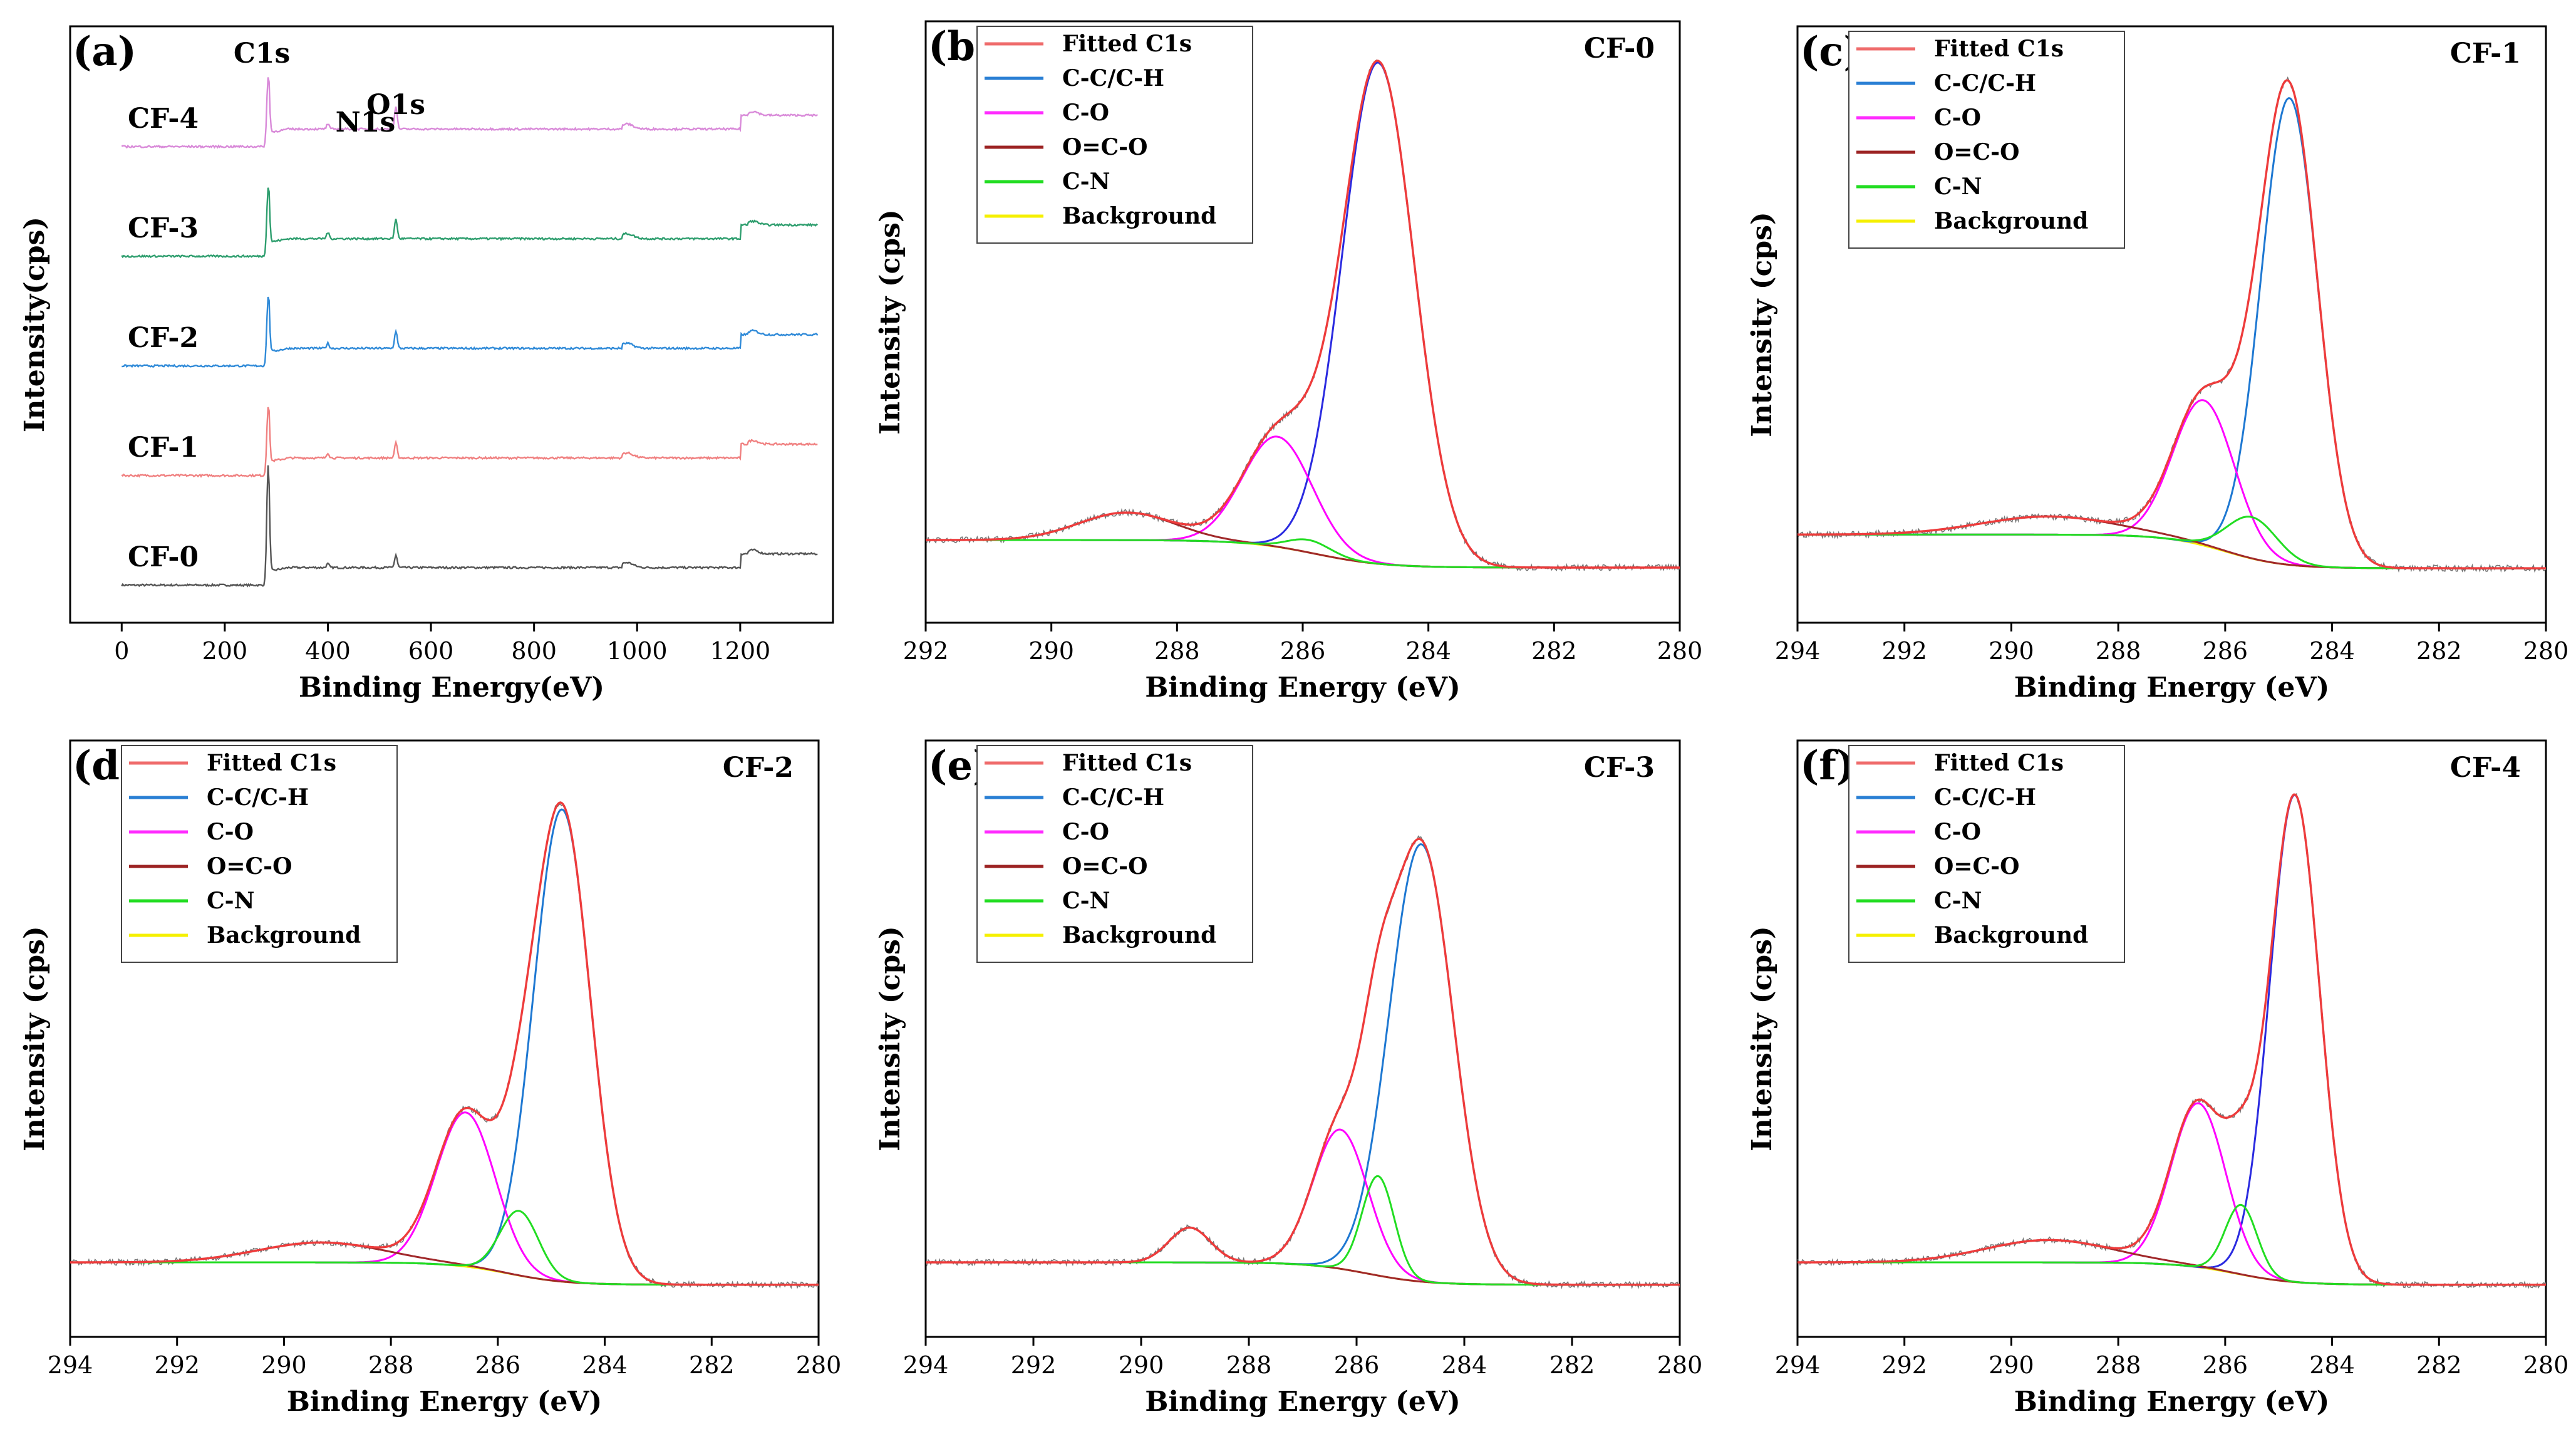 Image resolution: width=2576 pixels, height=1434 pixels. Describe the element at coordinates (1051, 651) in the screenshot. I see `x-tick-label: 290` at that location.